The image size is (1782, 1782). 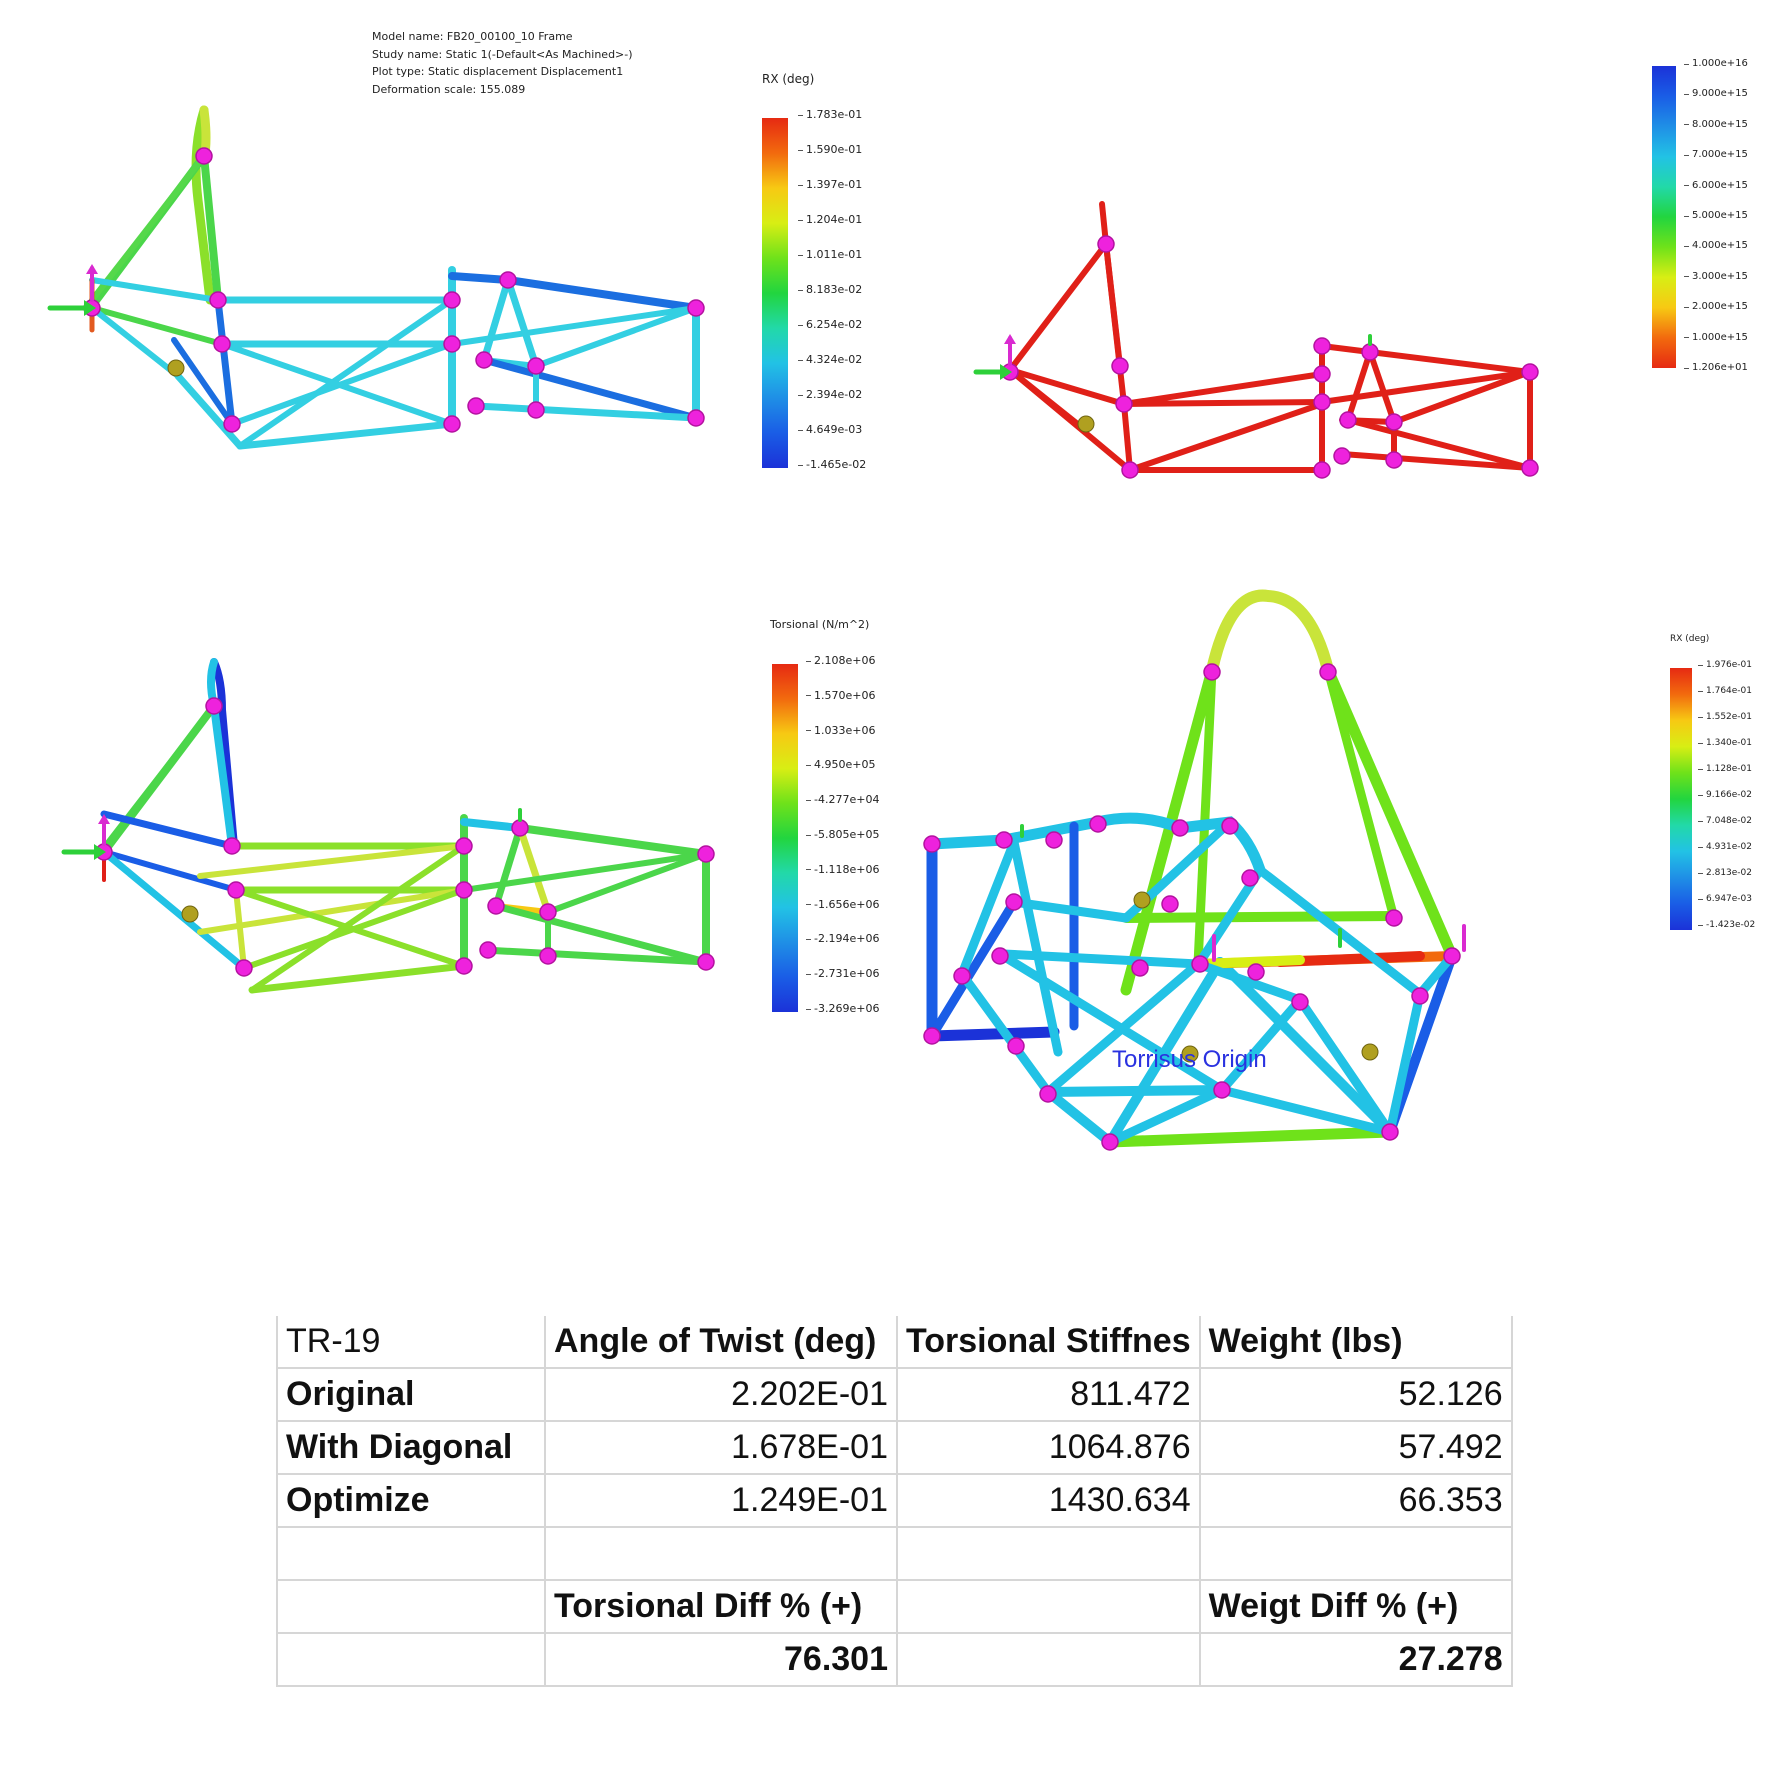 I want to click on table-cell: 1430.634, so click(x=1048, y=1500).